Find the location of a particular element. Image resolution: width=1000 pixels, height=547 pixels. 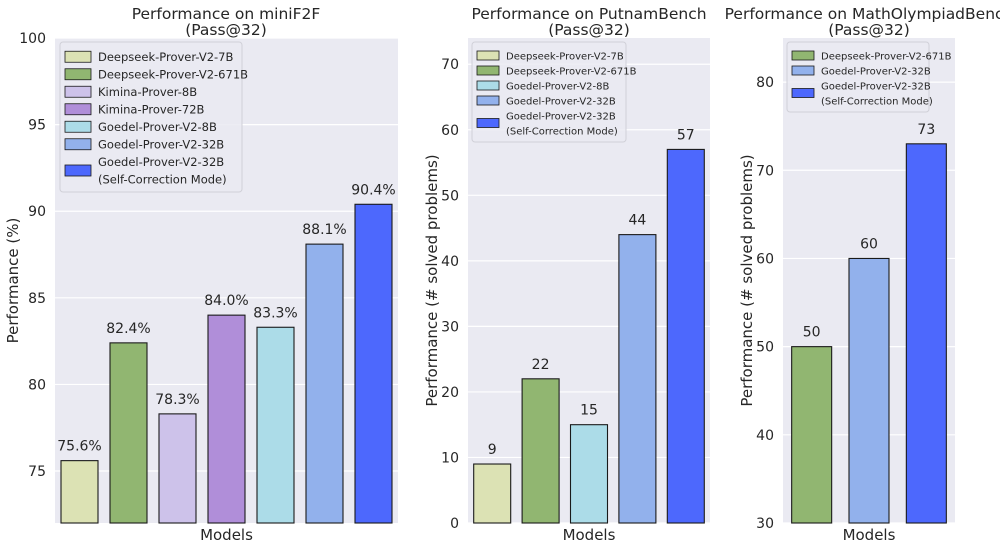

data-label: 73 is located at coordinates (926, 130).